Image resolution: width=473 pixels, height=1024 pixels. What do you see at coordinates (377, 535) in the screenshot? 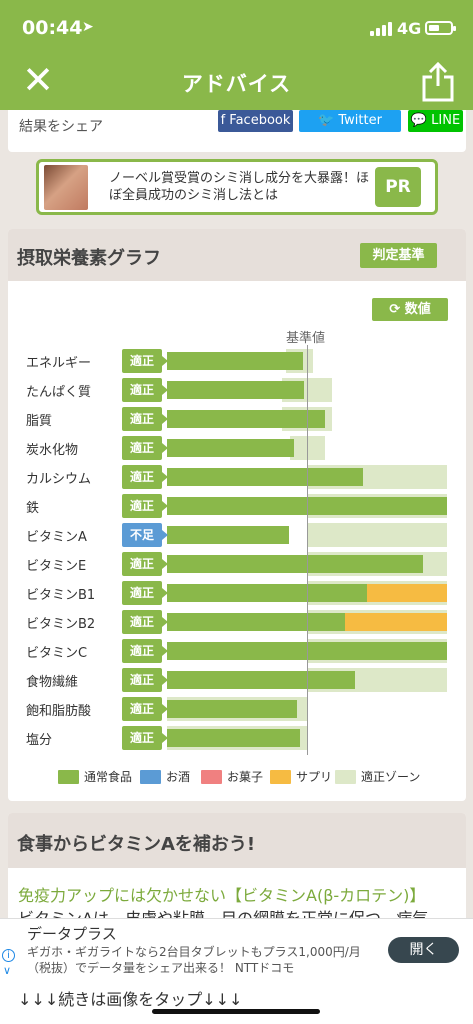
I see `optimal-zone` at bounding box center [377, 535].